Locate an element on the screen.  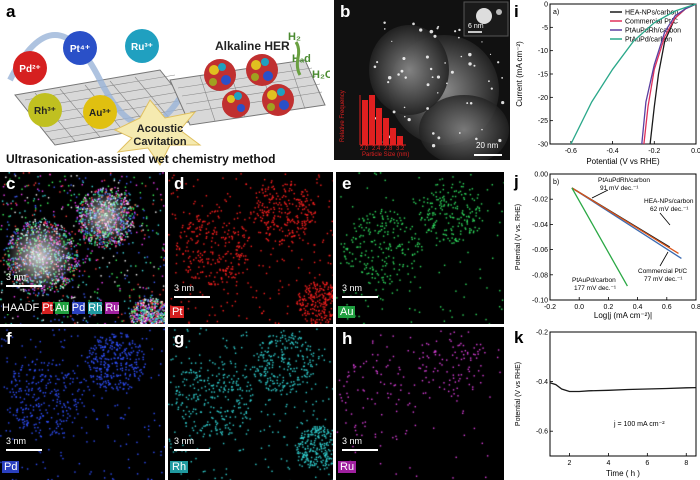
eds-legend: HAADF Pt Au Pd Rh Ru is located at coordinates (61, 308).